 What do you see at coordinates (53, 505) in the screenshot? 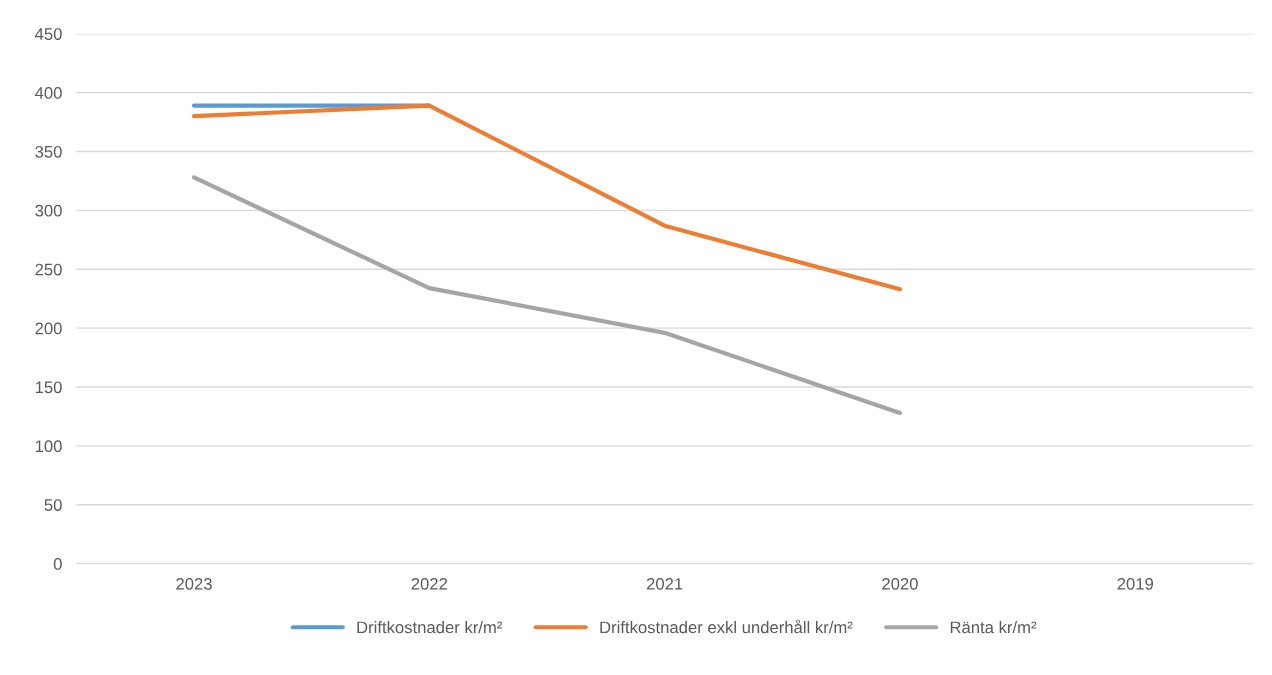
I see `y-tick-label: 50` at bounding box center [53, 505].